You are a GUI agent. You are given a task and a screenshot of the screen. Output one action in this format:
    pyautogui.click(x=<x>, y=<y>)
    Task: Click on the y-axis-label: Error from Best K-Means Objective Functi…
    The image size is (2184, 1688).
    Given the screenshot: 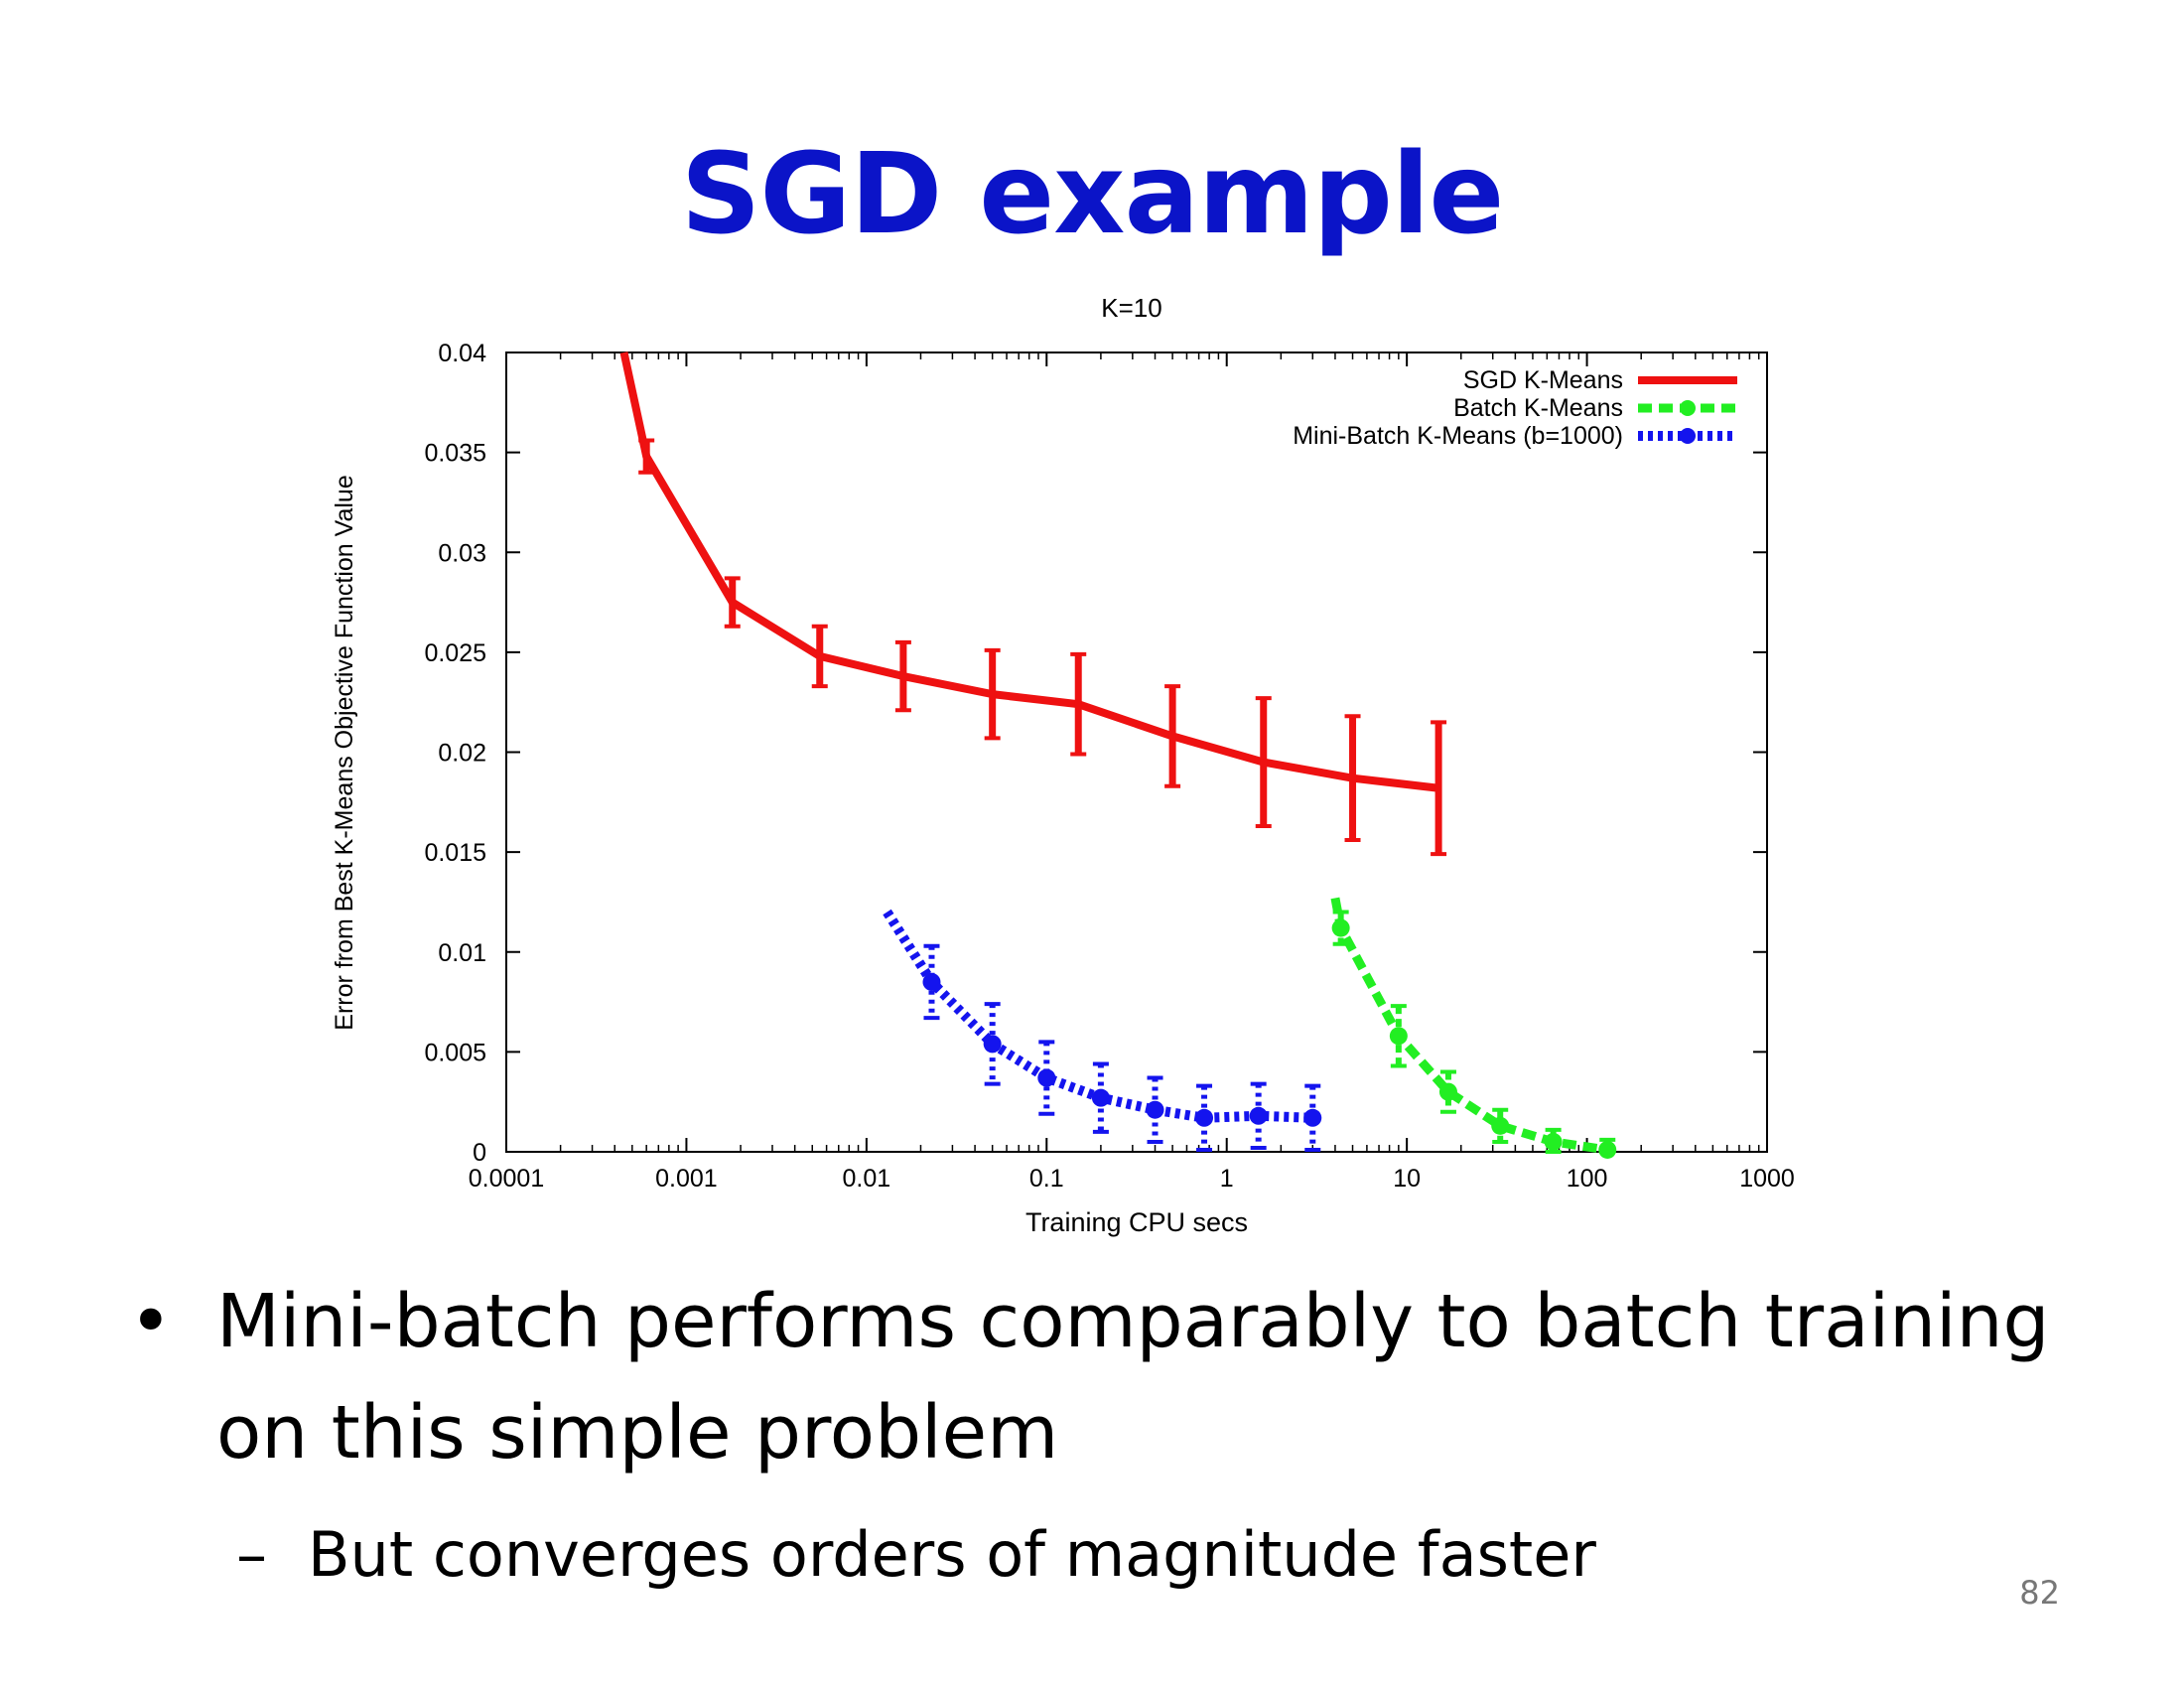 What is the action you would take?
    pyautogui.click(x=344, y=752)
    